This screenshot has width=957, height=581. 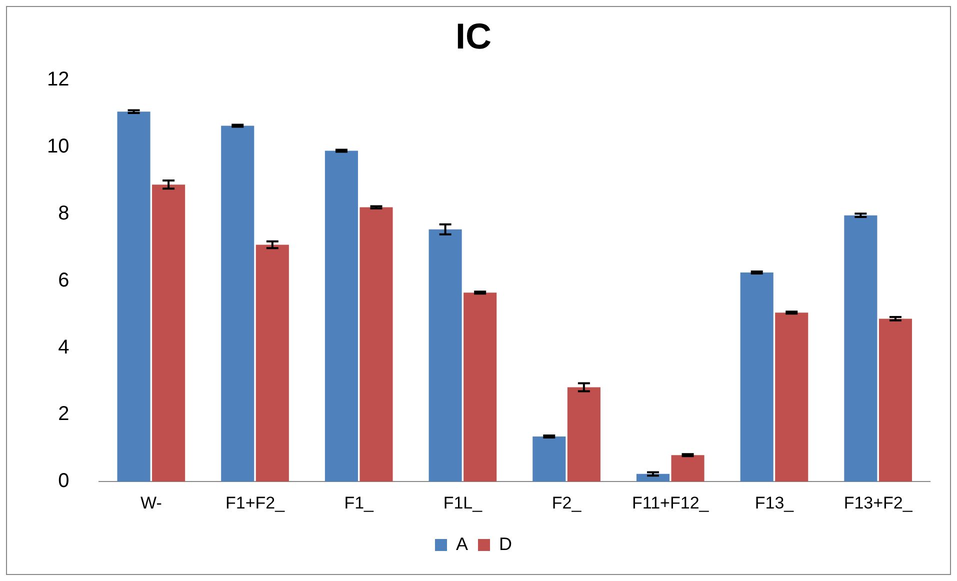 What do you see at coordinates (255, 502) in the screenshot?
I see `x-tick-label: F1+F2_` at bounding box center [255, 502].